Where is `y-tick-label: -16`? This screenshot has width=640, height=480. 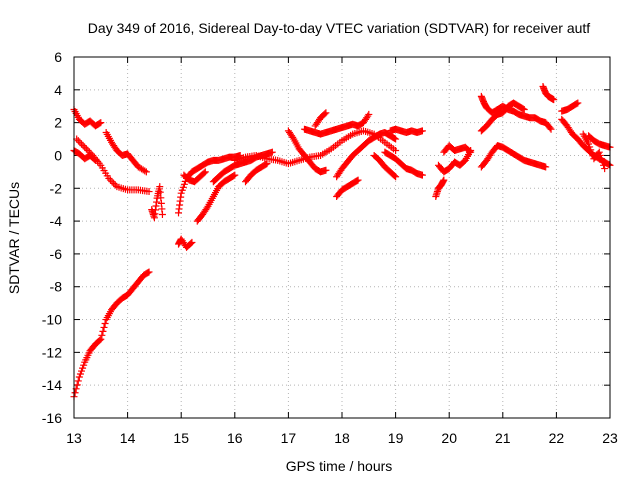
y-tick-label: -16 is located at coordinates (52, 418).